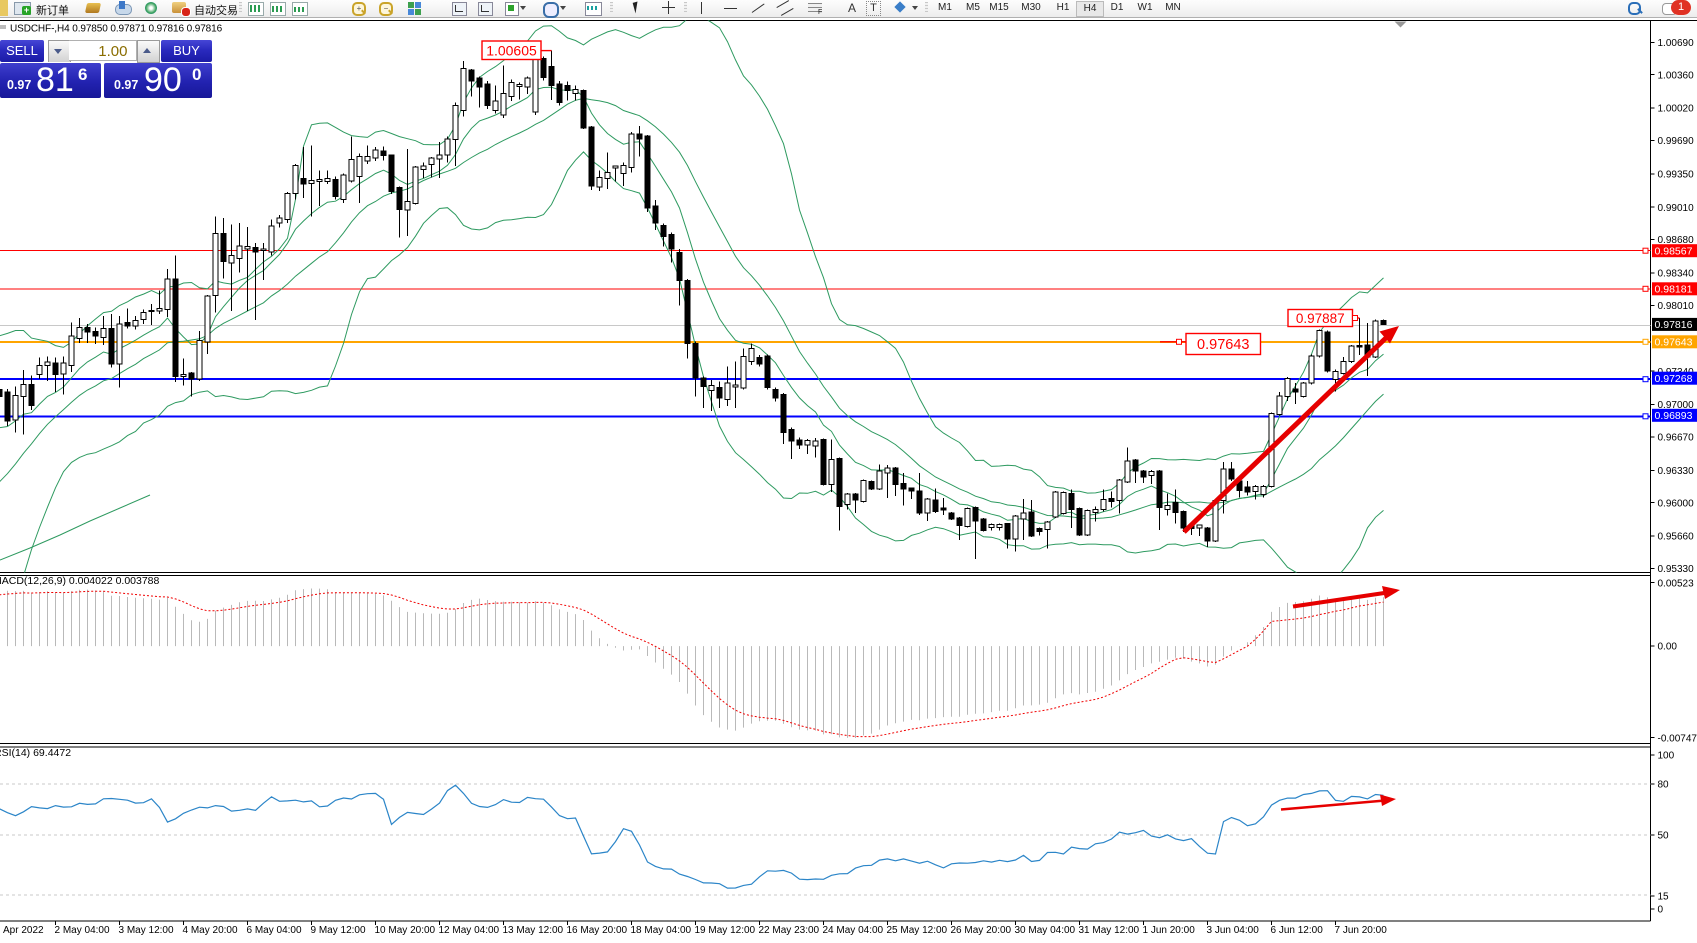  I want to click on svg-text: 80, so click(1664, 784).